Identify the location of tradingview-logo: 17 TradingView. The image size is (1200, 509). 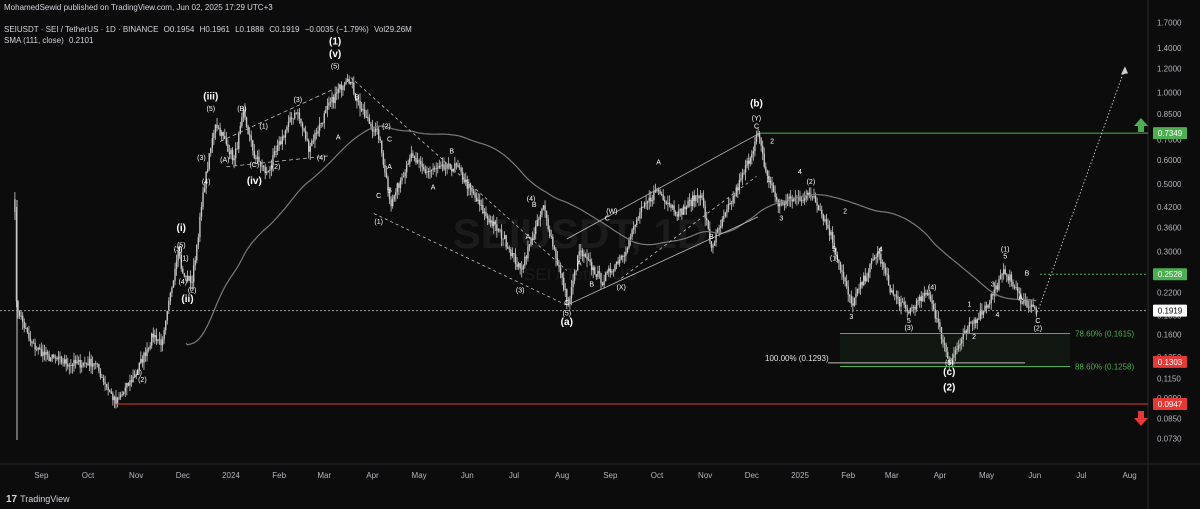
(38, 499).